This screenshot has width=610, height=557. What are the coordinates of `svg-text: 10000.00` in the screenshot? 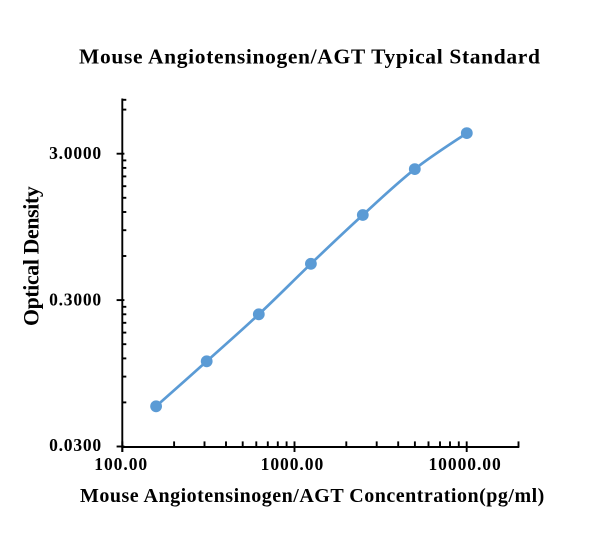 It's located at (464, 464).